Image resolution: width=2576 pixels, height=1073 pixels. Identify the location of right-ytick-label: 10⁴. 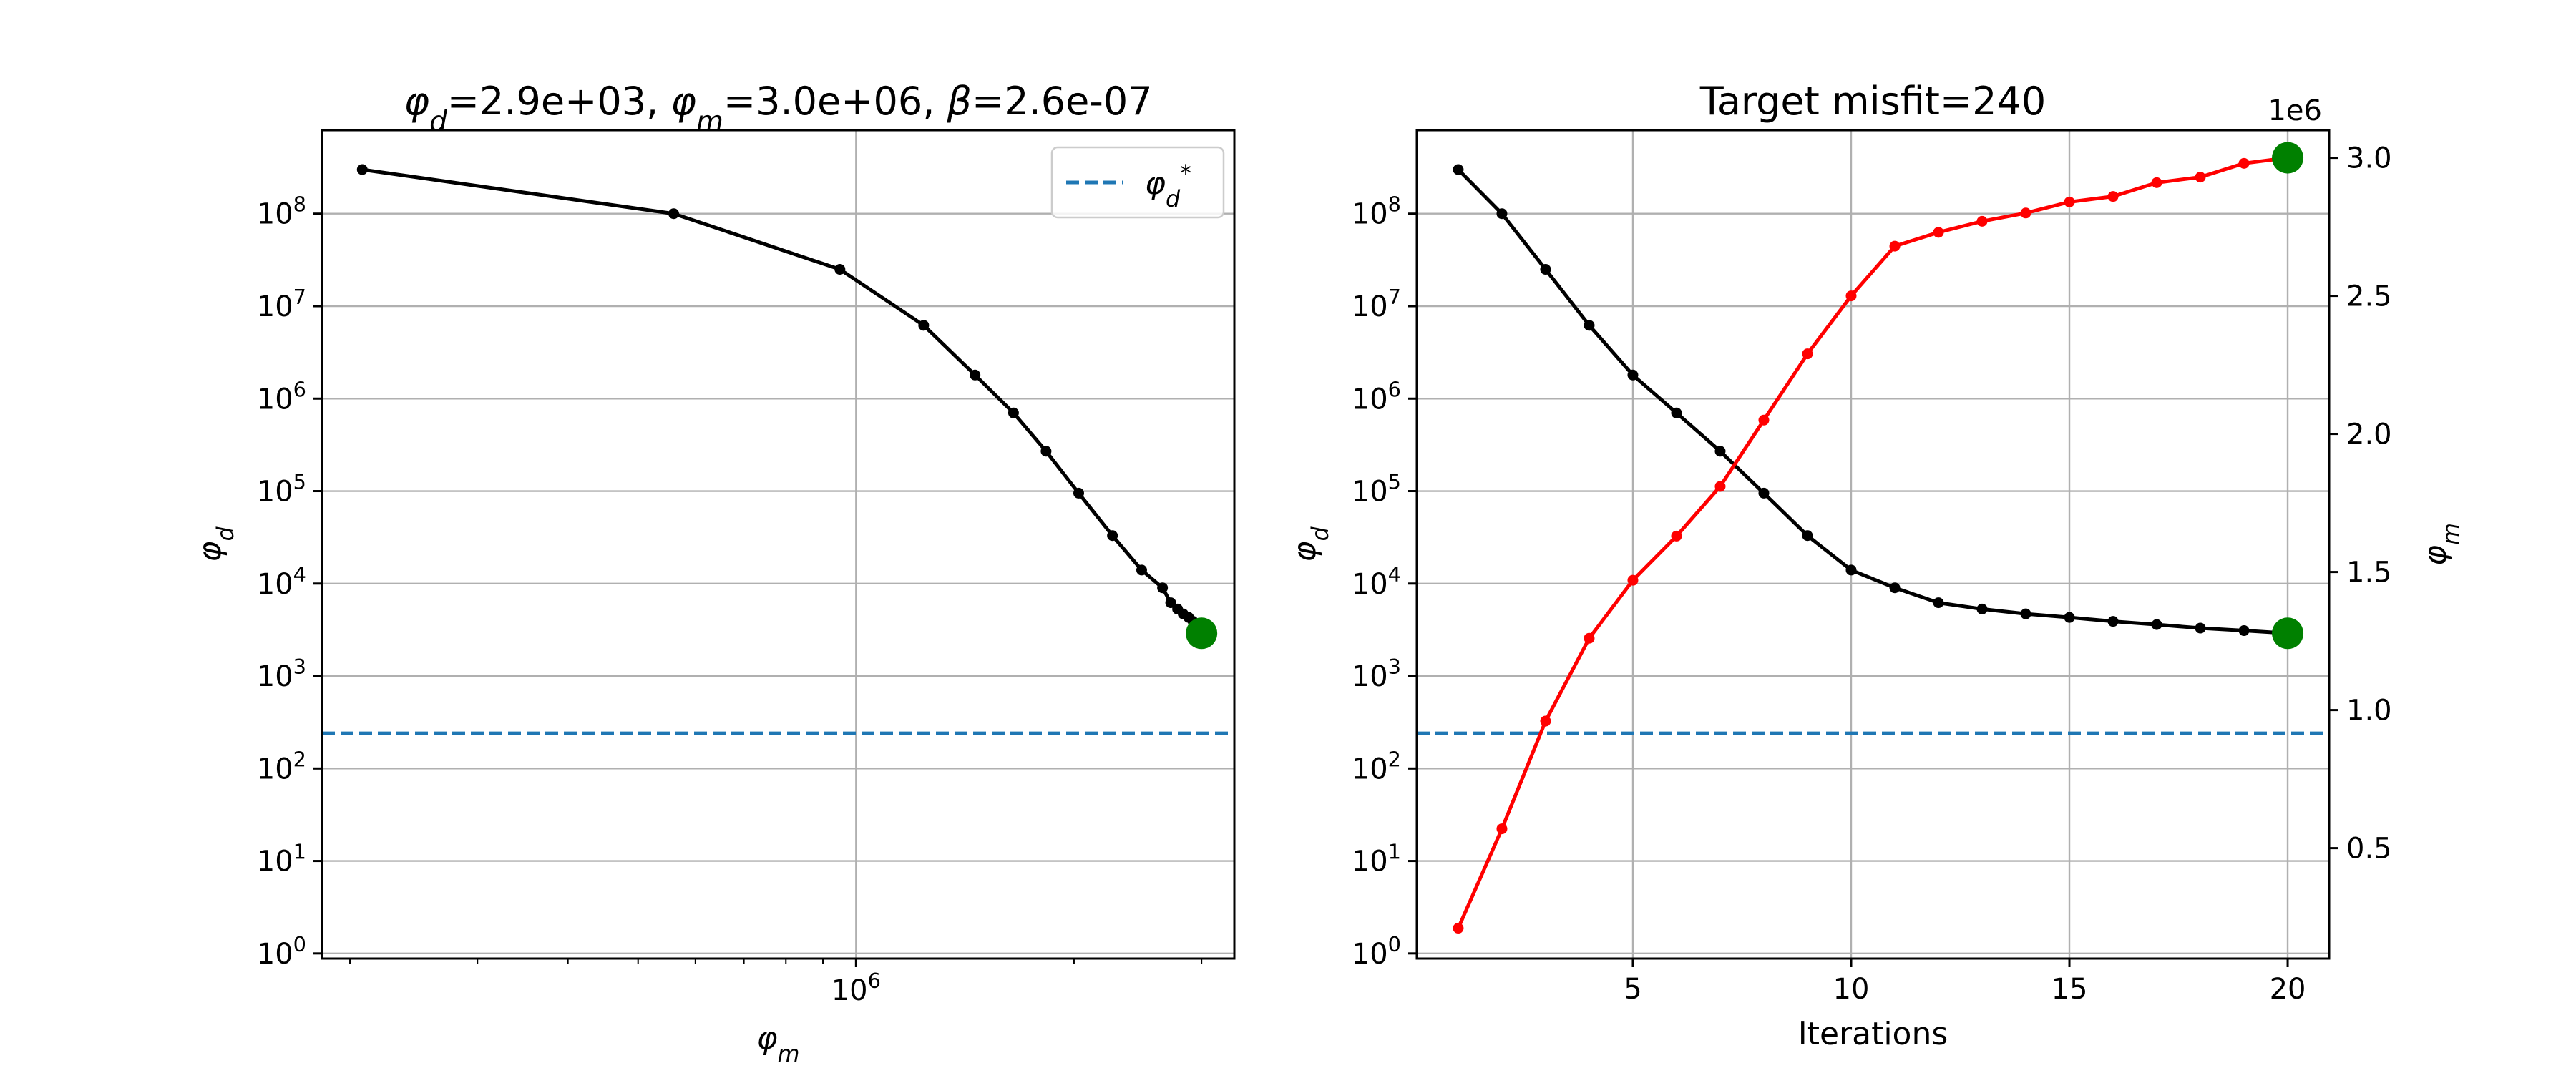
(1376, 581).